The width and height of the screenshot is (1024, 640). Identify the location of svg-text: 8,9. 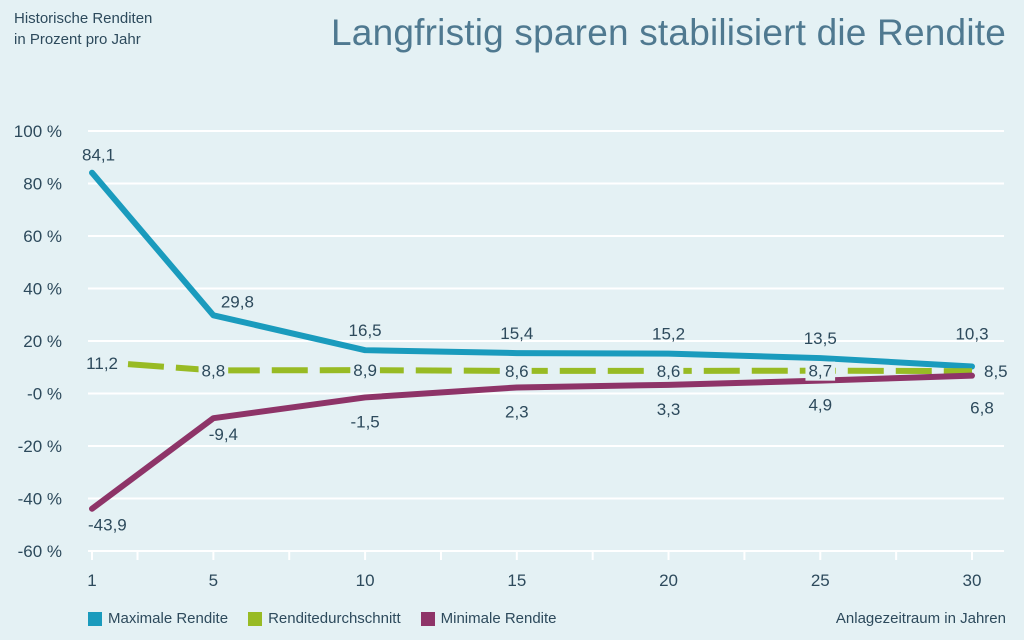
(365, 370).